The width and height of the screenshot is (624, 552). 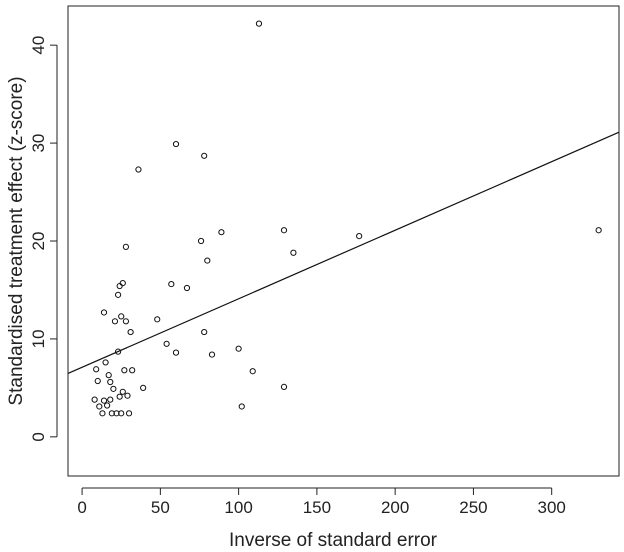 What do you see at coordinates (38, 143) in the screenshot?
I see `y-tick-label: 30` at bounding box center [38, 143].